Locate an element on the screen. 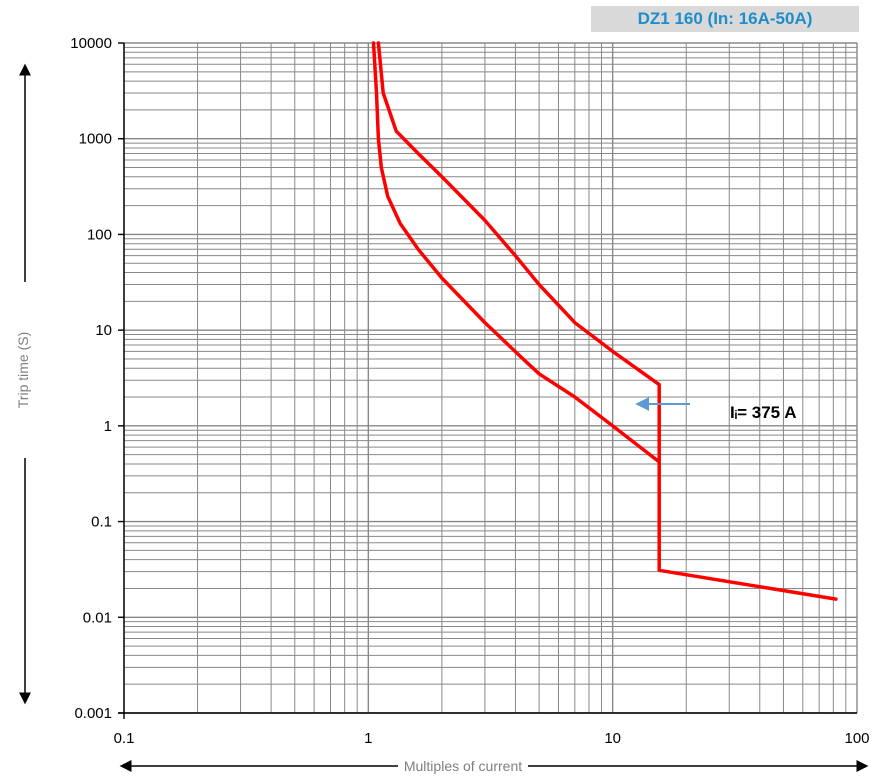 The height and width of the screenshot is (781, 877). x-tick-labels: 0.1 1 10 100 is located at coordinates (492, 738).